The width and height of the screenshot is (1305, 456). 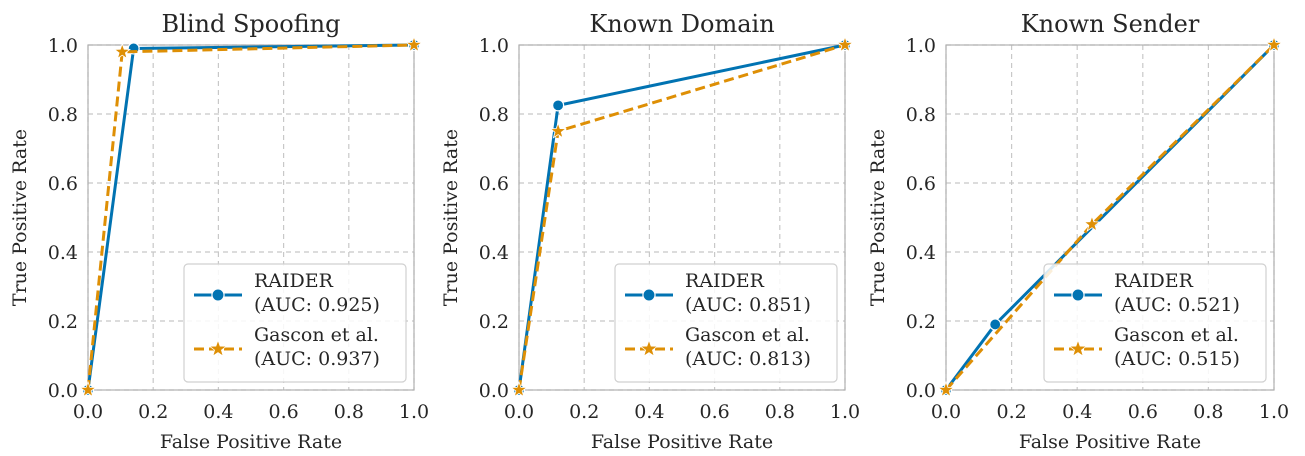 What do you see at coordinates (748, 359) in the screenshot?
I see `legend-entry-auc: (AUC: 0.813)` at bounding box center [748, 359].